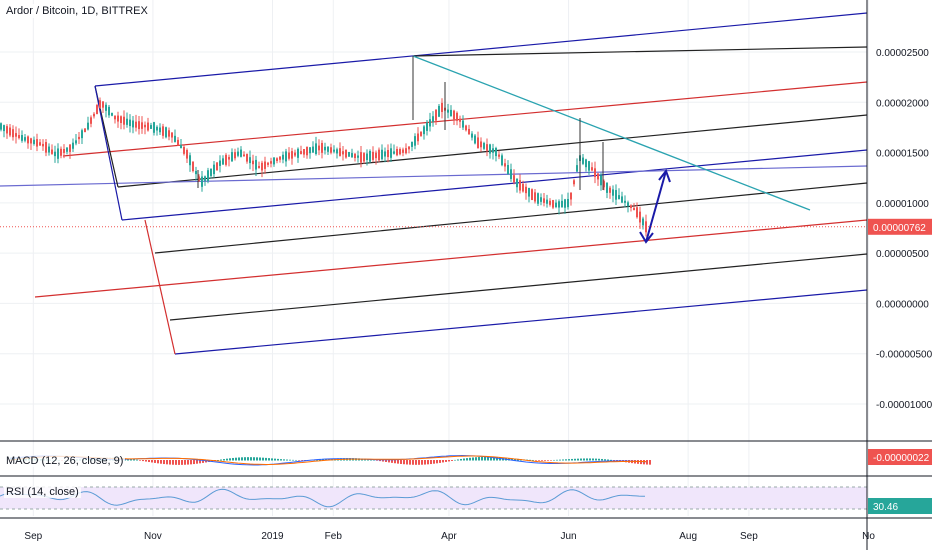 The width and height of the screenshot is (932, 555). Describe the element at coordinates (900, 226) in the screenshot. I see `last-price-badge: 0.00000762` at that location.